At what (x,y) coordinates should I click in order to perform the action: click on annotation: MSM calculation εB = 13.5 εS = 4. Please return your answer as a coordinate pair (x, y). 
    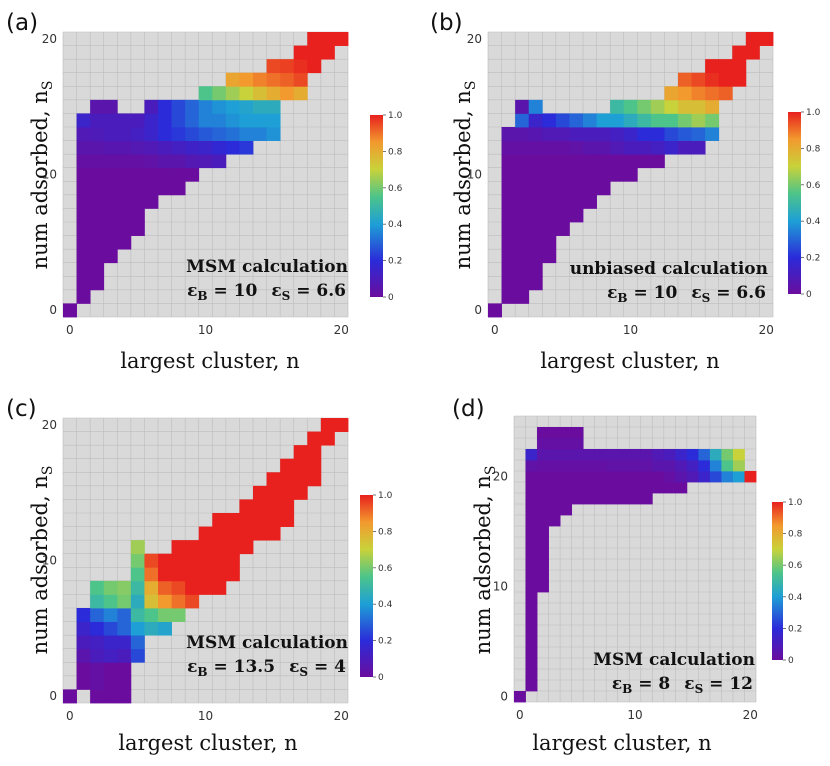
    Looking at the image, I should click on (267, 656).